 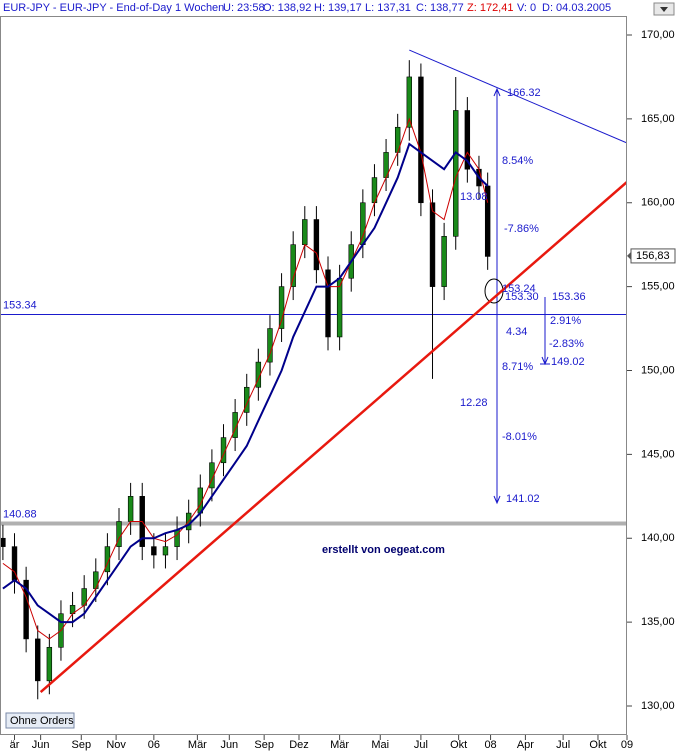 What do you see at coordinates (568, 362) in the screenshot?
I see `measure-label: 149.02` at bounding box center [568, 362].